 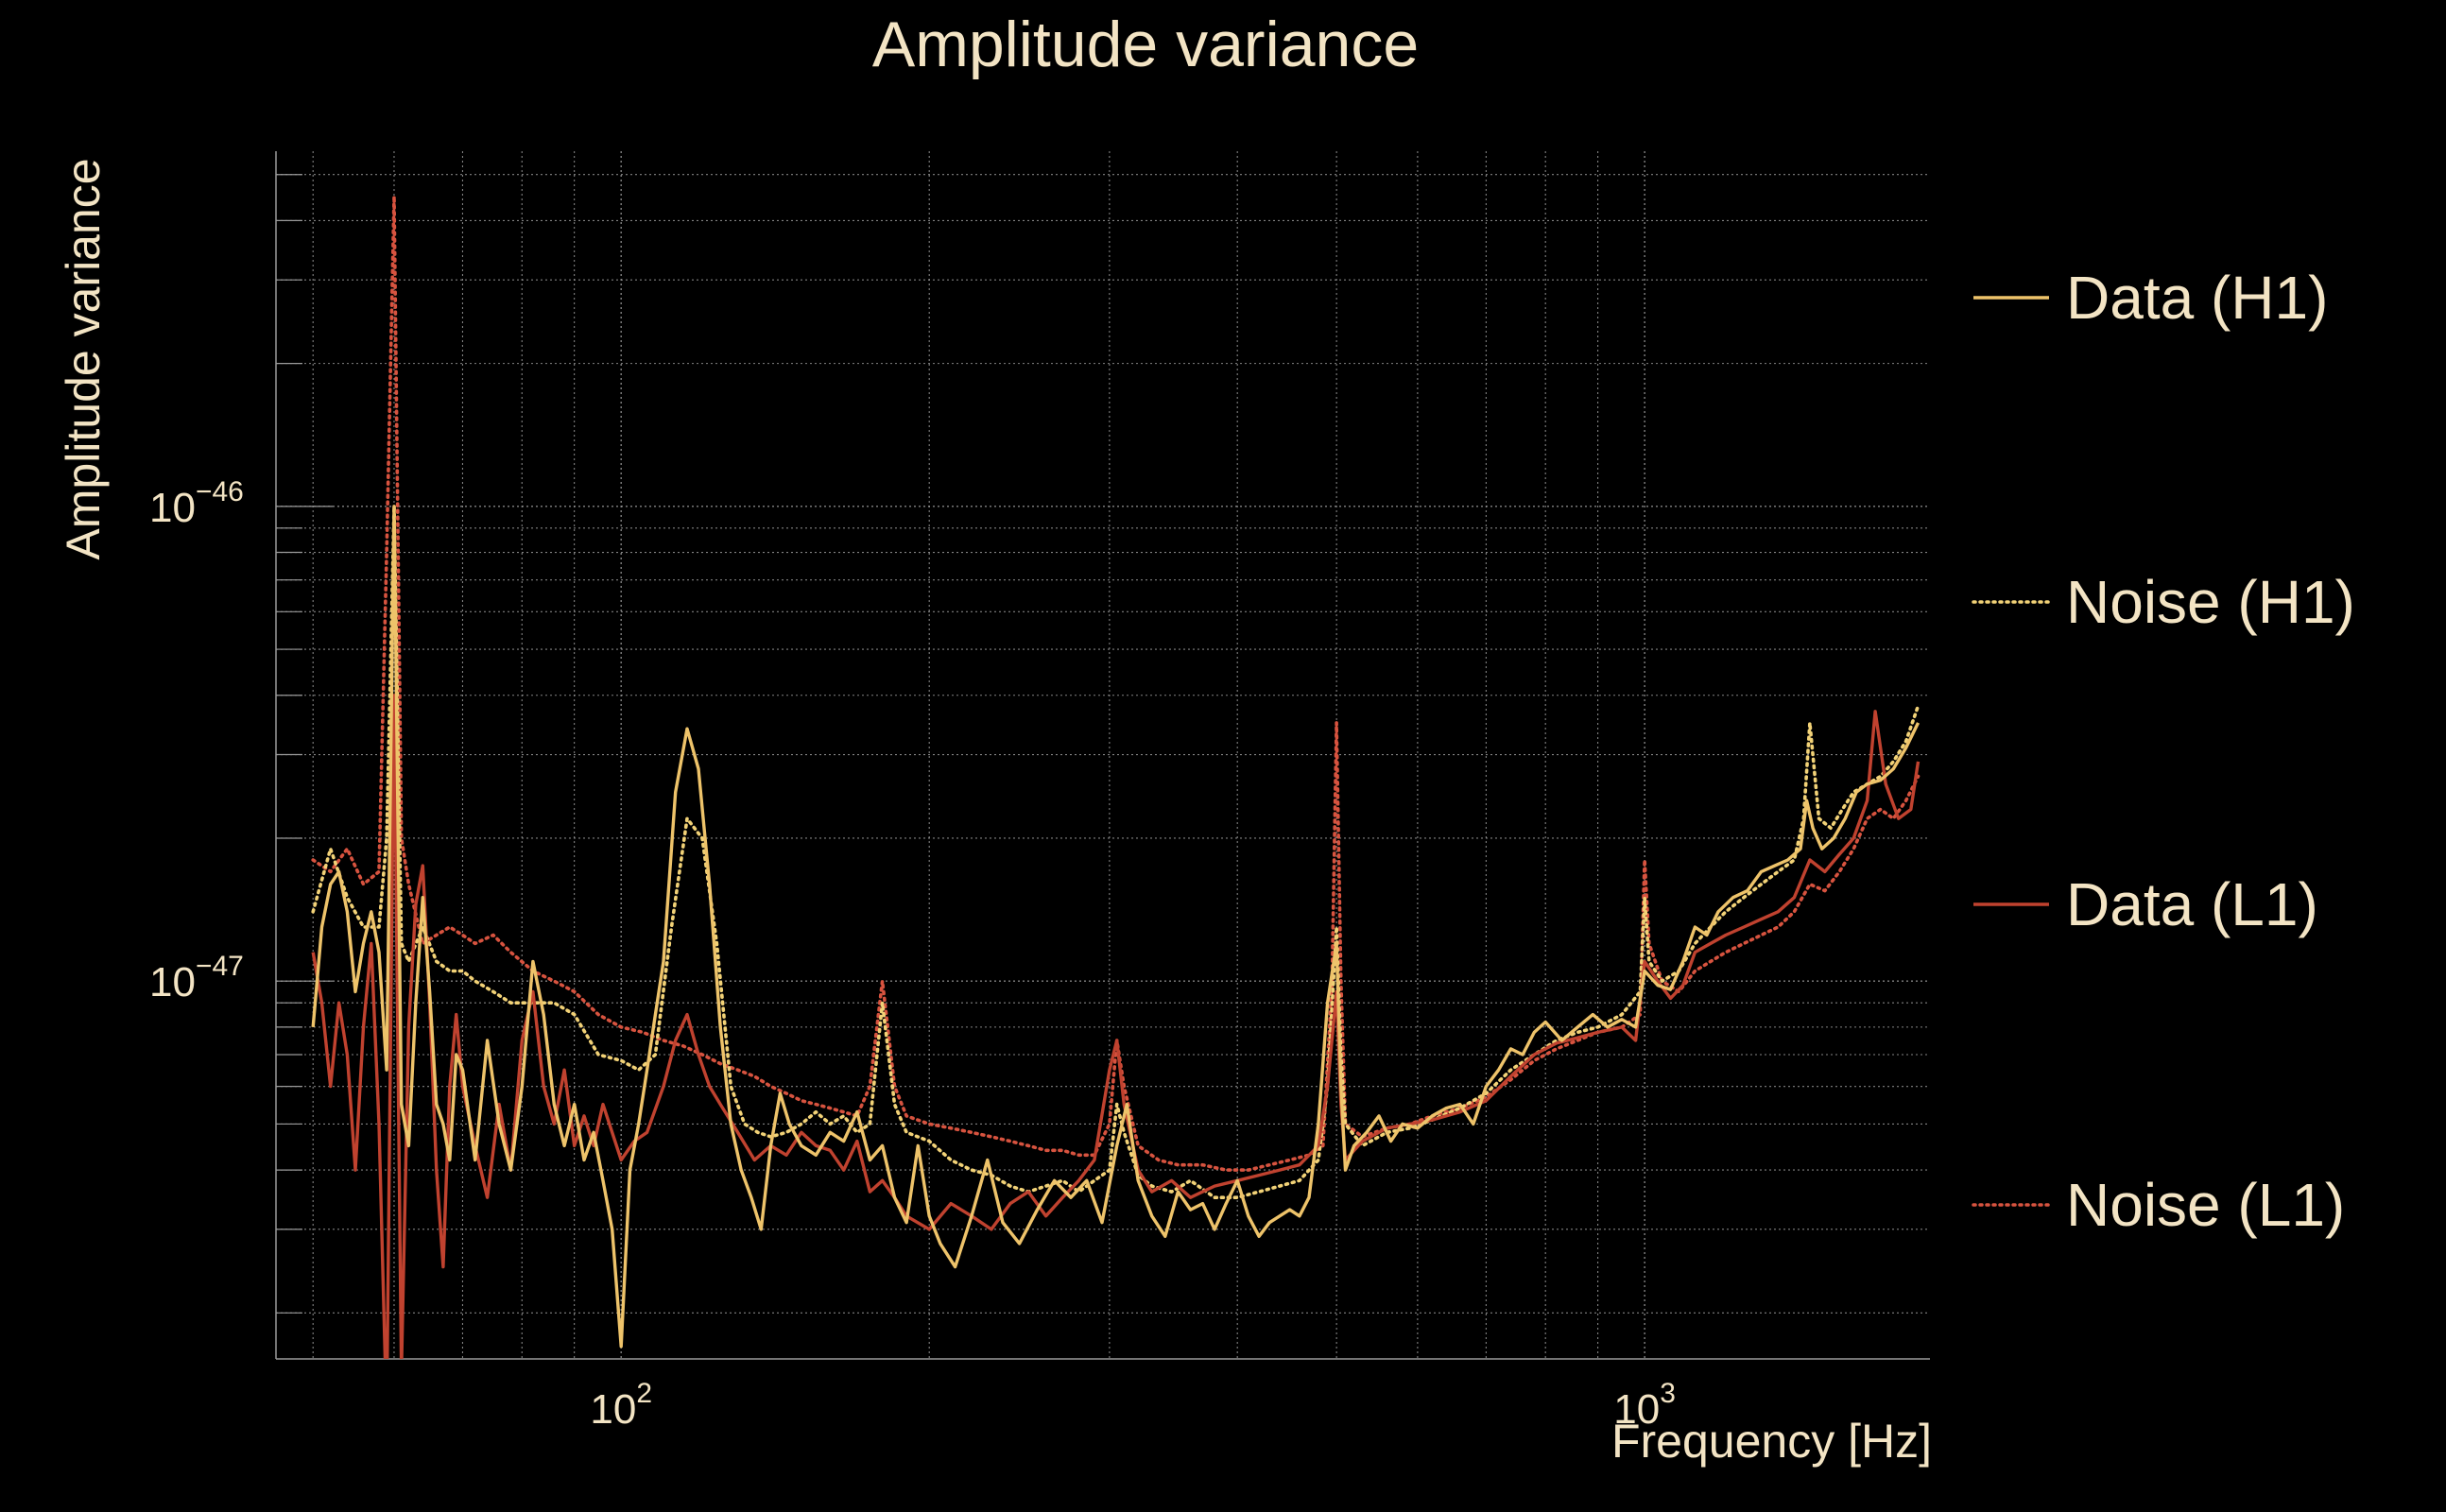 I want to click on chart-title: Amplitude variance, so click(x=1145, y=44).